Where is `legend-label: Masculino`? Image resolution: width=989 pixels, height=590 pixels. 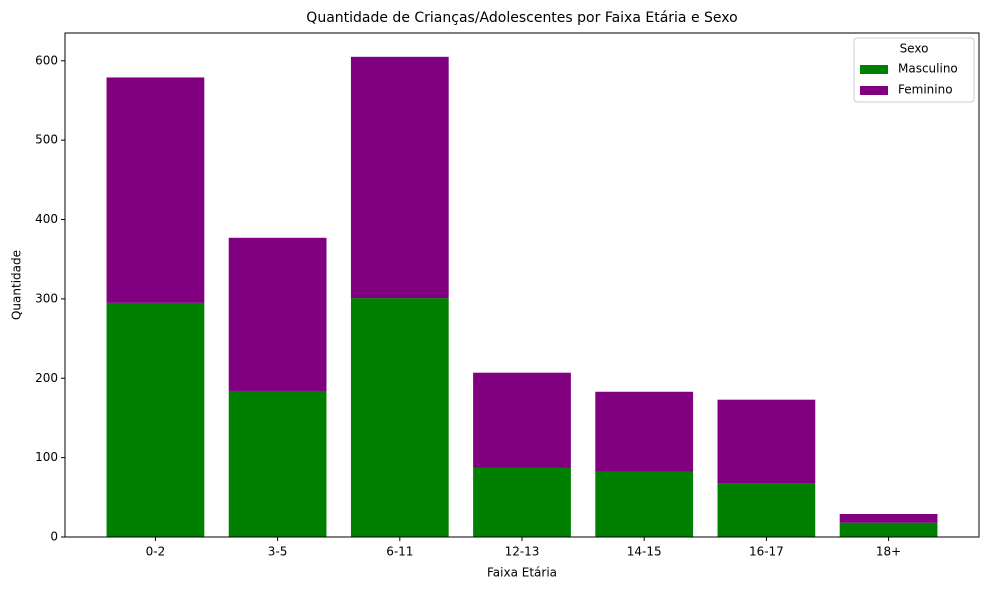 legend-label: Masculino is located at coordinates (928, 69).